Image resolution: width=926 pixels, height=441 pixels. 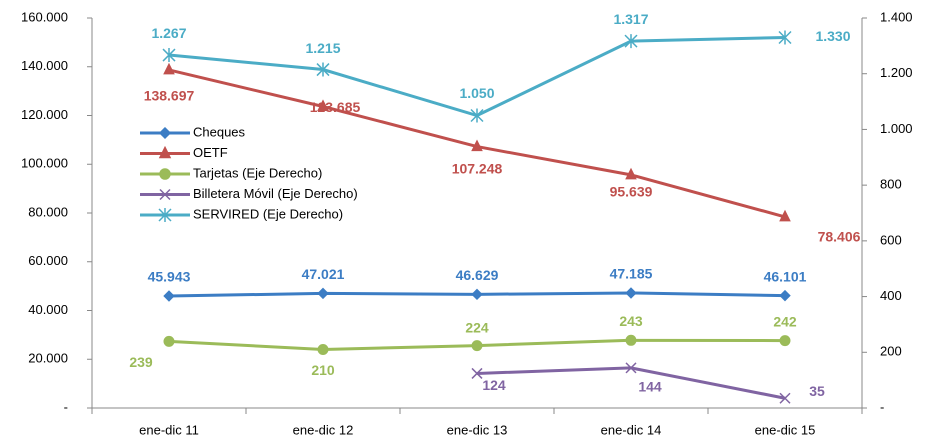 What do you see at coordinates (219, 131) in the screenshot?
I see `legend-label: Cheques` at bounding box center [219, 131].